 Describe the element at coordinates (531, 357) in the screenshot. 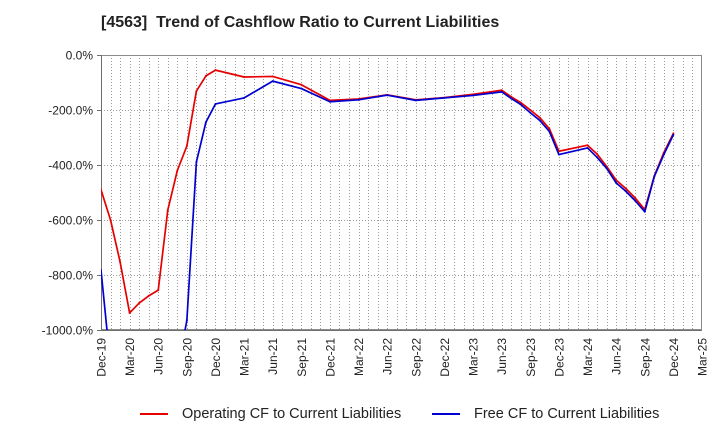

I see `x-tick-label: Sep-23` at that location.